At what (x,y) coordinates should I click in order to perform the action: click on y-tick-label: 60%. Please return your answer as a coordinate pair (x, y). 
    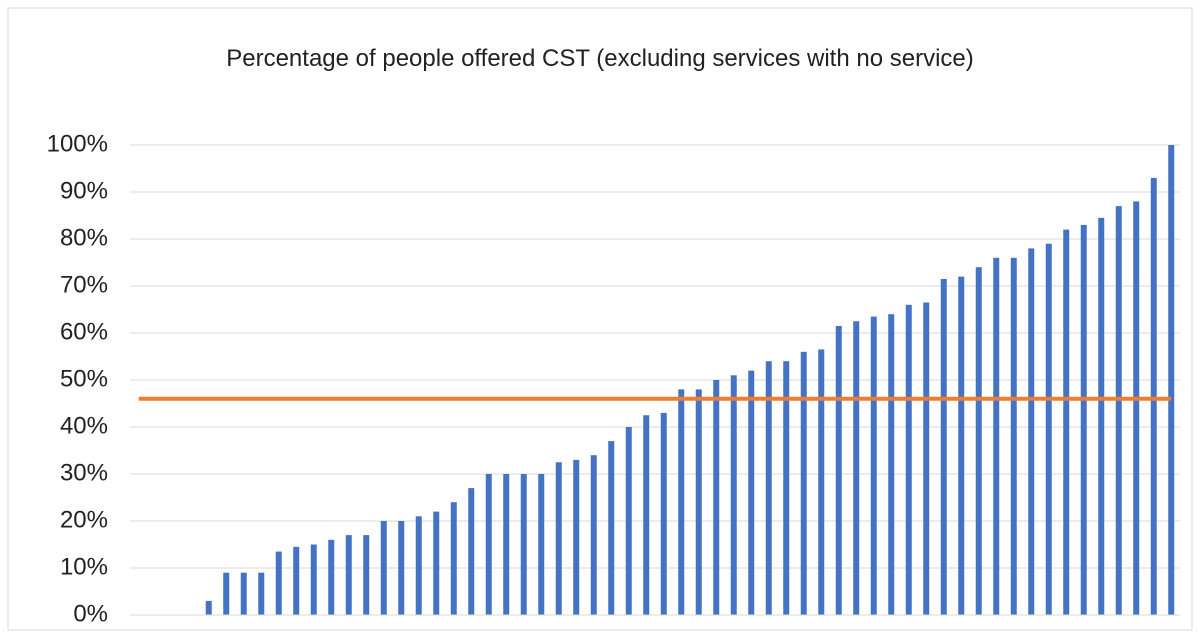
    Looking at the image, I should click on (84, 331).